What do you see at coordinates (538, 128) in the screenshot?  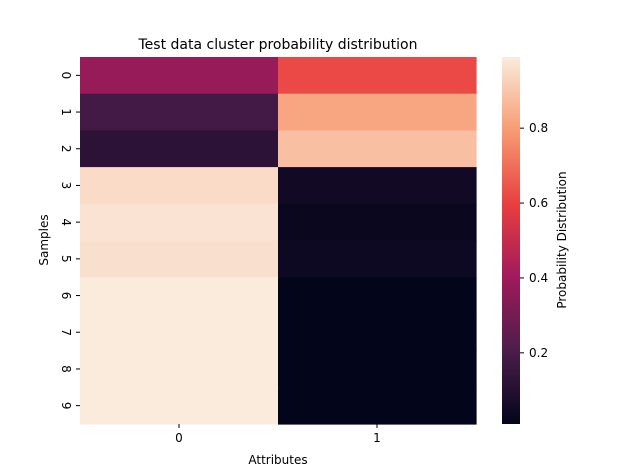 I see `colorbar-tick-label: 0.8` at bounding box center [538, 128].